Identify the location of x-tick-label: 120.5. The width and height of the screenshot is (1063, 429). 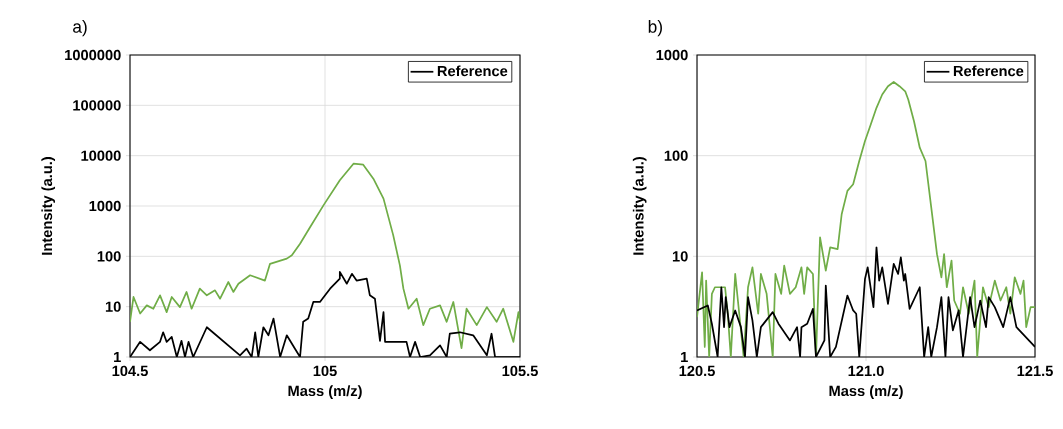
(697, 371).